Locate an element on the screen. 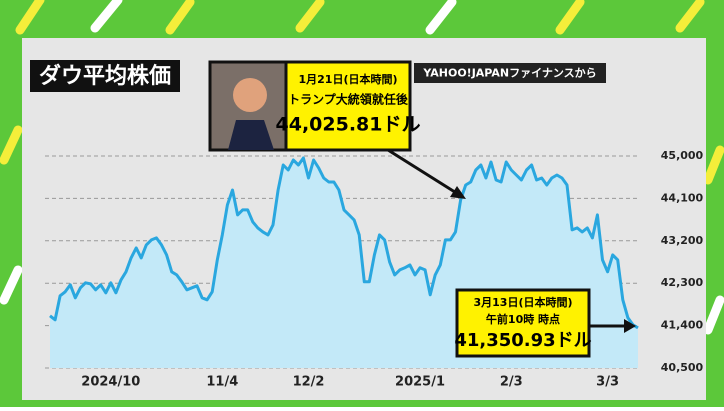  callout-note: 午前10時 時点 is located at coordinates (523, 319).